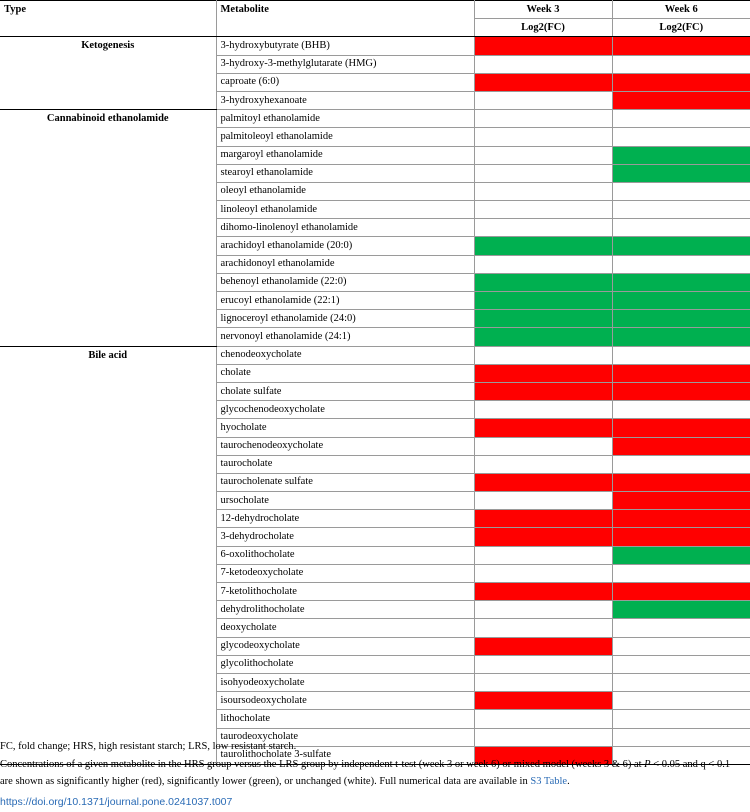 The width and height of the screenshot is (750, 812). I want to click on group-label: Ketogenesis, so click(108, 73).